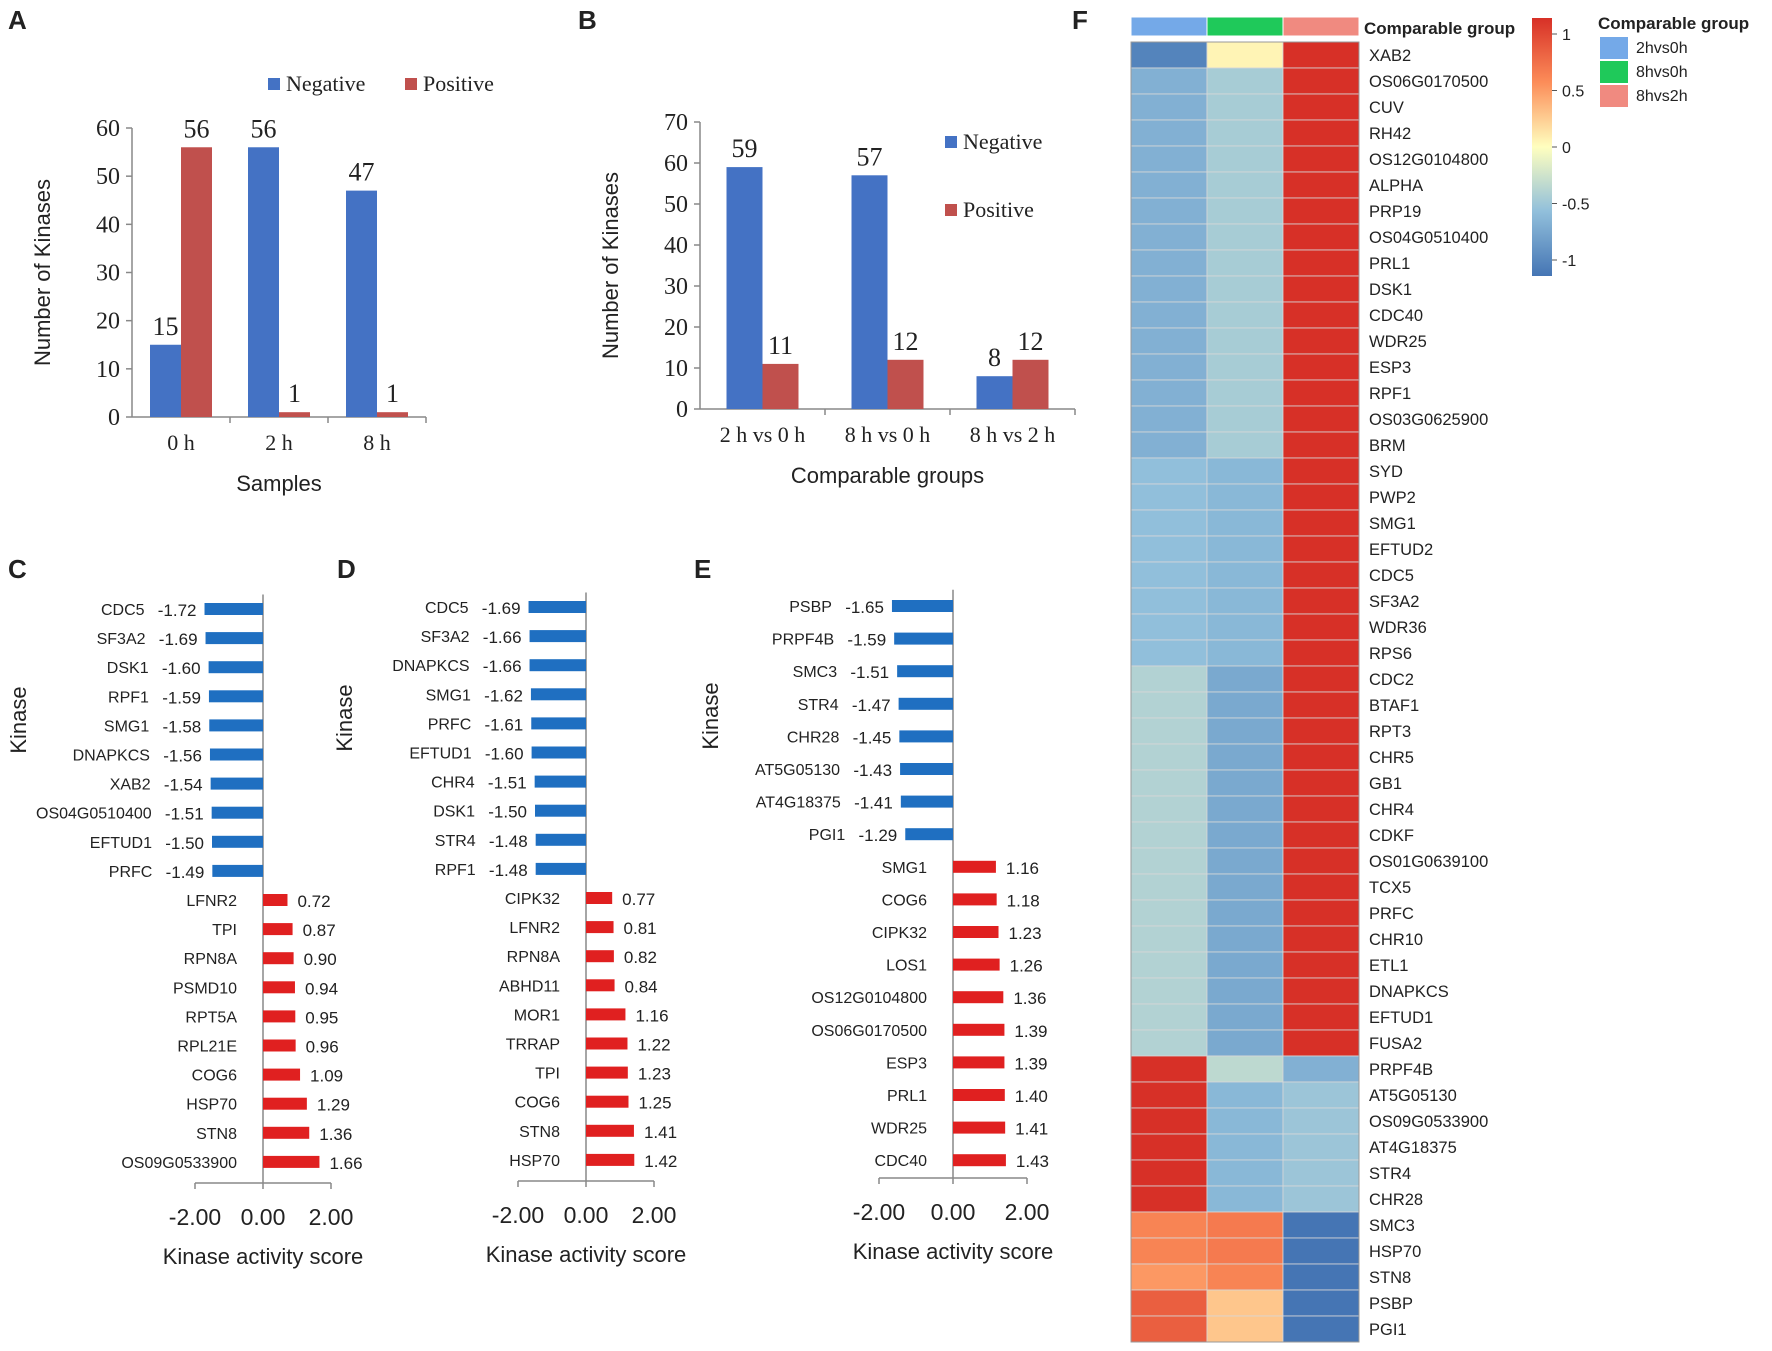 This screenshot has width=1772, height=1351. What do you see at coordinates (870, 156) in the screenshot?
I see `chart-b-data-label: 57` at bounding box center [870, 156].